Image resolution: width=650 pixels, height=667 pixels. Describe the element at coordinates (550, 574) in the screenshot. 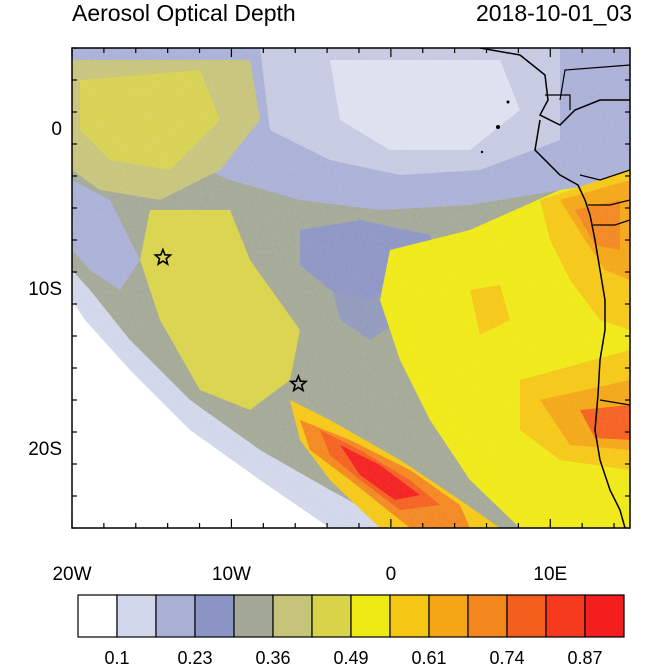

I see `x-tick-label: 10E` at that location.